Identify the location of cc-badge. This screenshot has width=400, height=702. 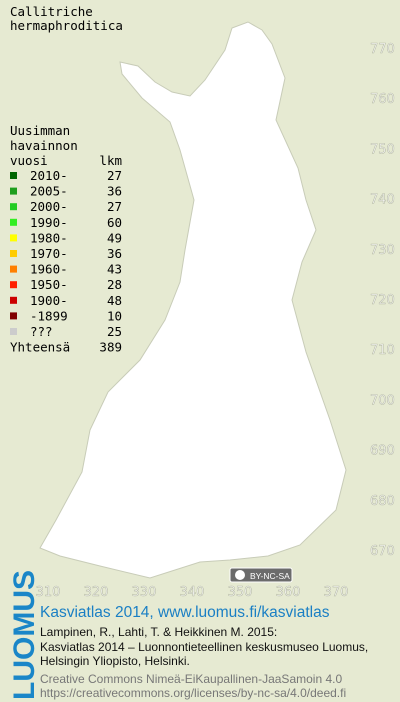
(261, 575).